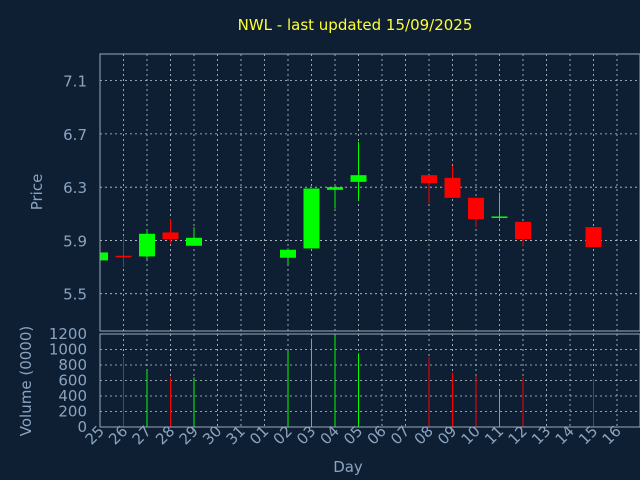 Image resolution: width=640 pixels, height=480 pixels. What do you see at coordinates (259, 435) in the screenshot?
I see `x-tick-label: 01` at bounding box center [259, 435].